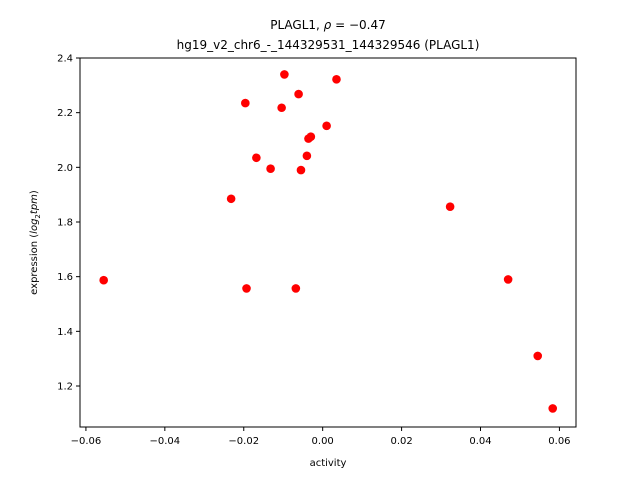 This screenshot has height=480, width=640. Describe the element at coordinates (65, 223) in the screenshot. I see `y-tick-label: 1.8` at that location.